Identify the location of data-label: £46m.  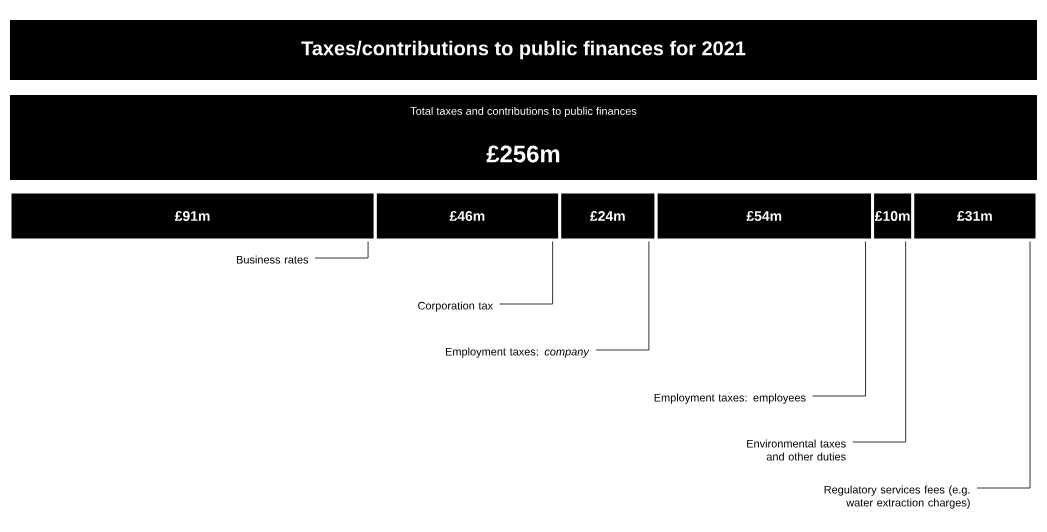
(467, 216).